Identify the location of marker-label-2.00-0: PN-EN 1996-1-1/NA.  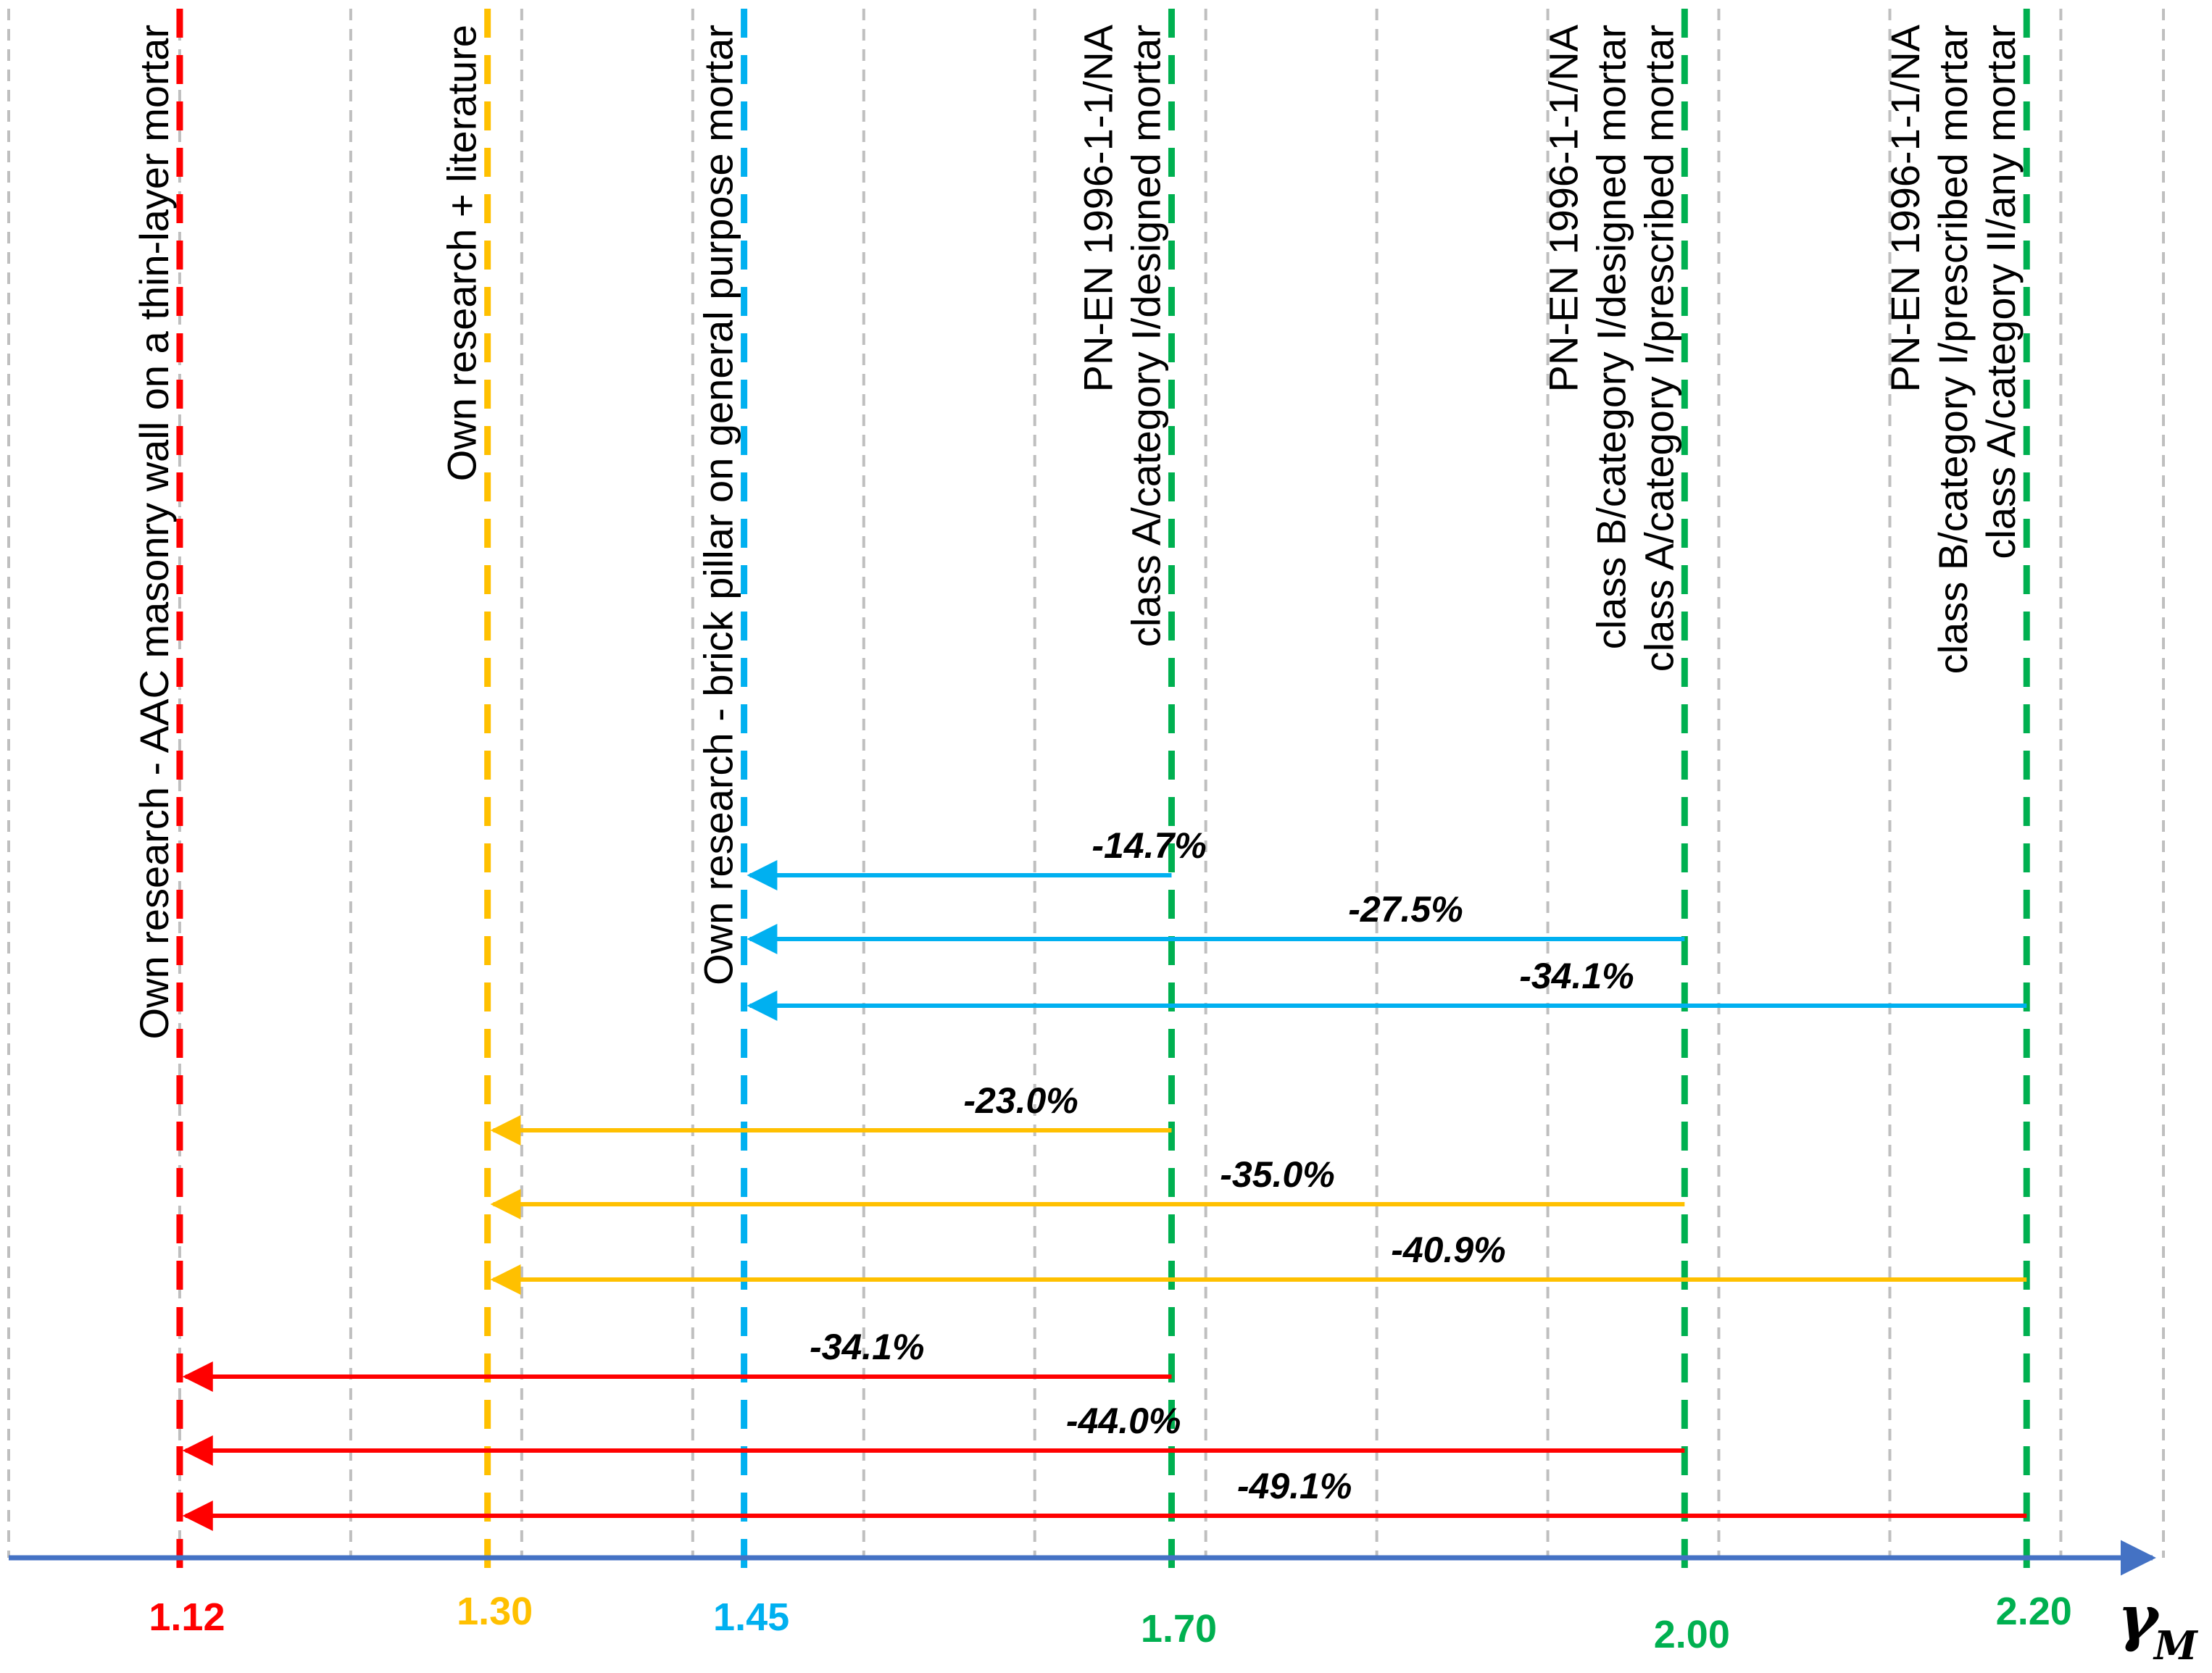
(1563, 208).